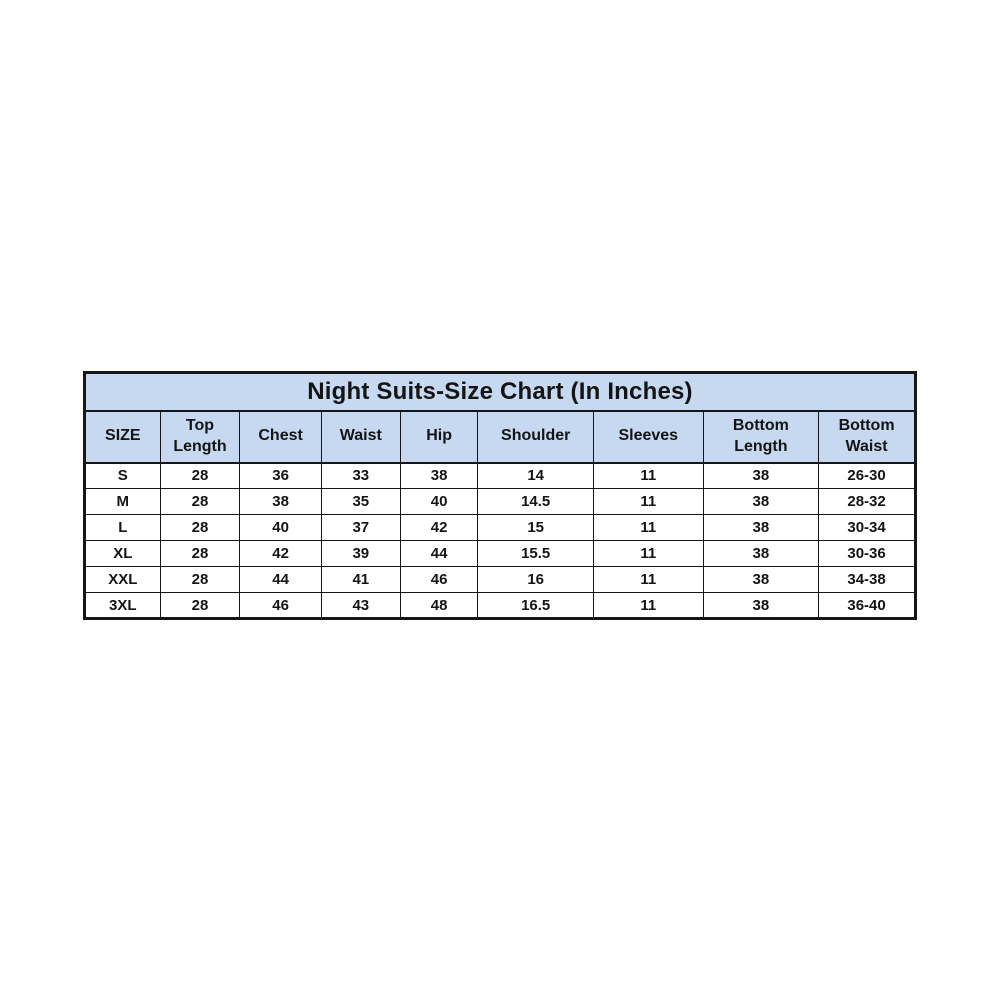 The width and height of the screenshot is (1000, 1000). Describe the element at coordinates (360, 527) in the screenshot. I see `table-cell: 37` at that location.